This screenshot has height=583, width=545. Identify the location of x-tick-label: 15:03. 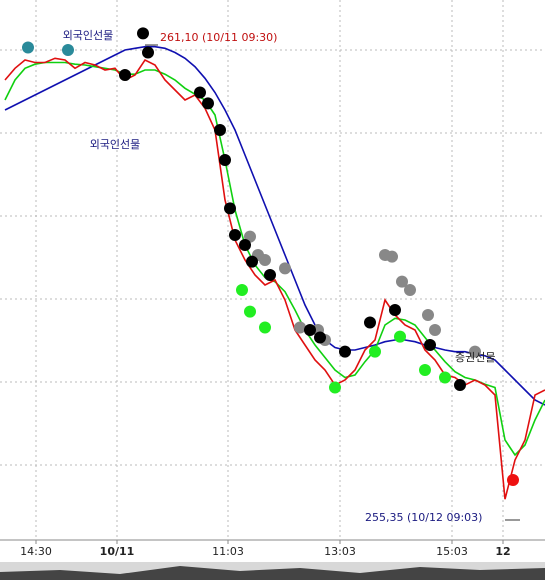
(452, 551).